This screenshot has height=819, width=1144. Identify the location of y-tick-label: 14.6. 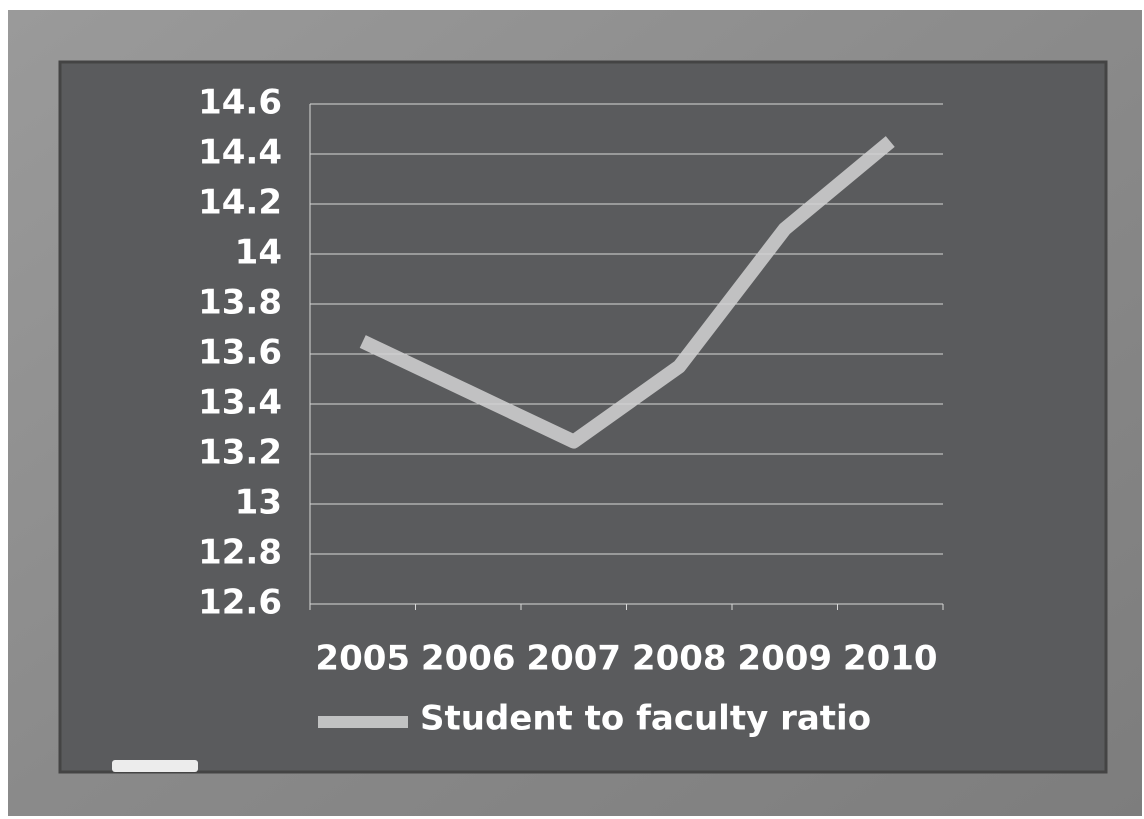
(240, 103).